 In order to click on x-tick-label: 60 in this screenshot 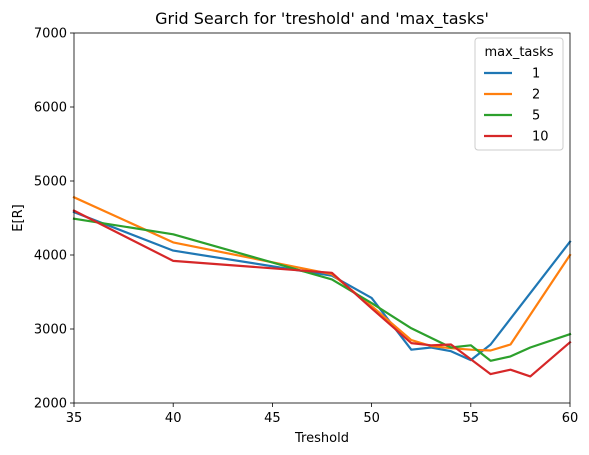, I will do `click(570, 418)`.